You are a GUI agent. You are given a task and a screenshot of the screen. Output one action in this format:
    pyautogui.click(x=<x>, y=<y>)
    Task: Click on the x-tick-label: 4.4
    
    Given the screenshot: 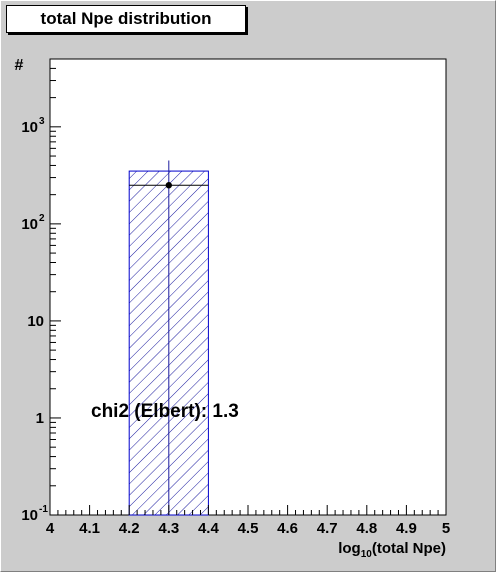 What is the action you would take?
    pyautogui.click(x=209, y=528)
    